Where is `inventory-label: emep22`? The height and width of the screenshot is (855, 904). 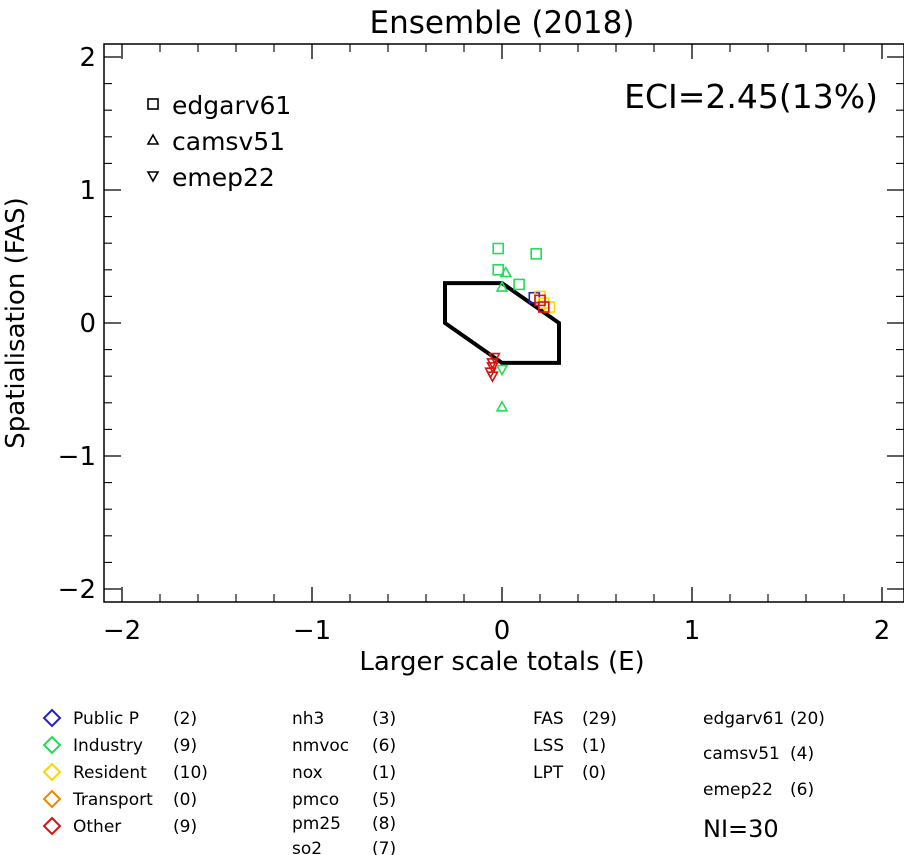 inventory-label: emep22 is located at coordinates (738, 790).